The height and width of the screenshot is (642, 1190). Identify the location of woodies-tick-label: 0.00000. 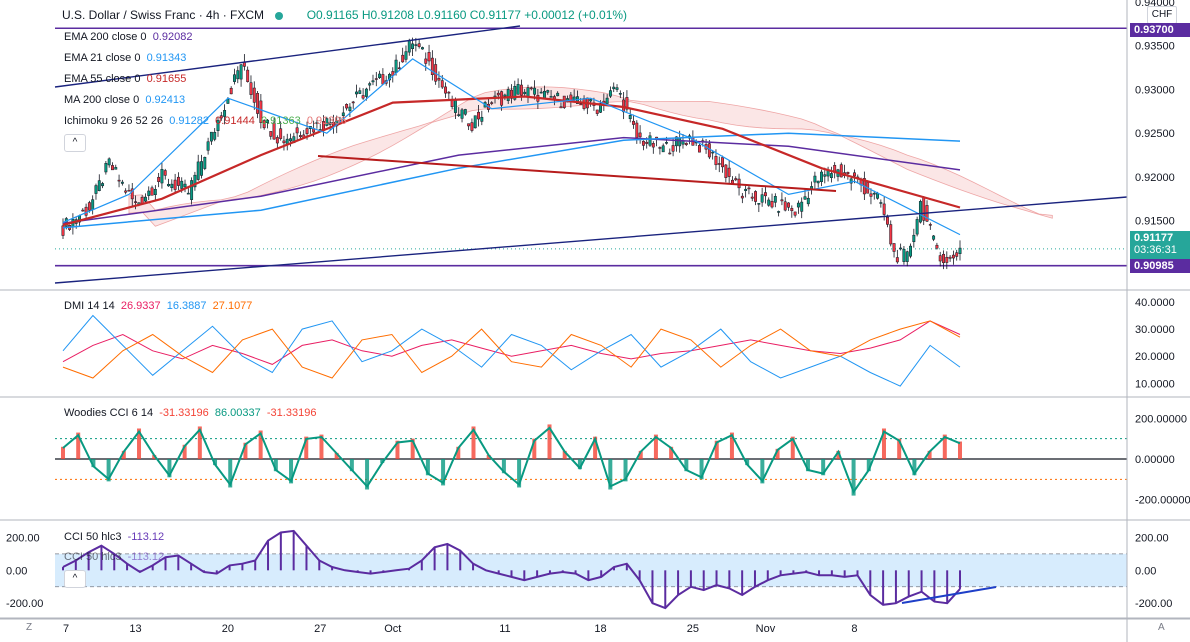
(1155, 460).